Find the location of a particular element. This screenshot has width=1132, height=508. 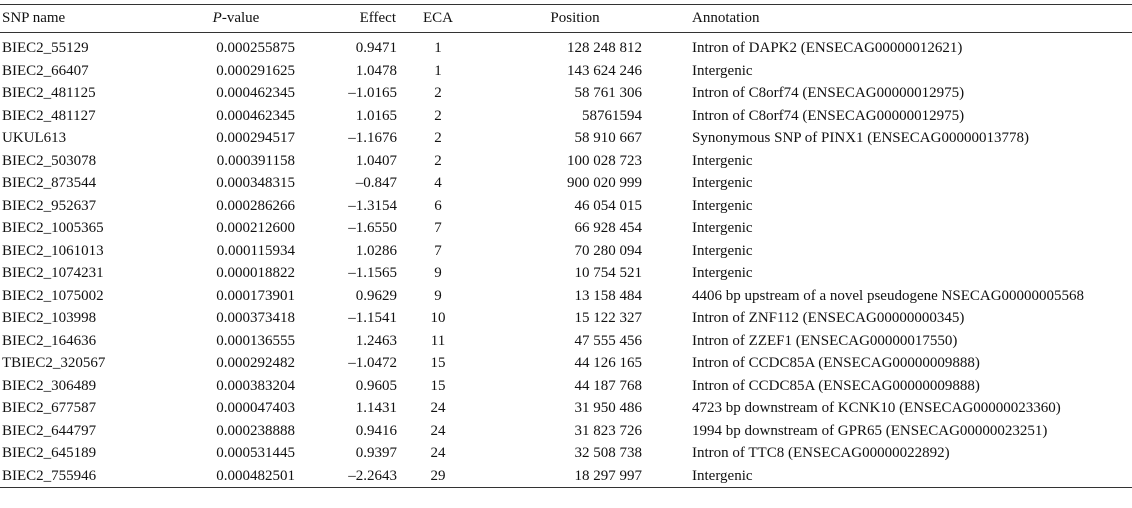

cell-position: 13 158 484 is located at coordinates (608, 295).